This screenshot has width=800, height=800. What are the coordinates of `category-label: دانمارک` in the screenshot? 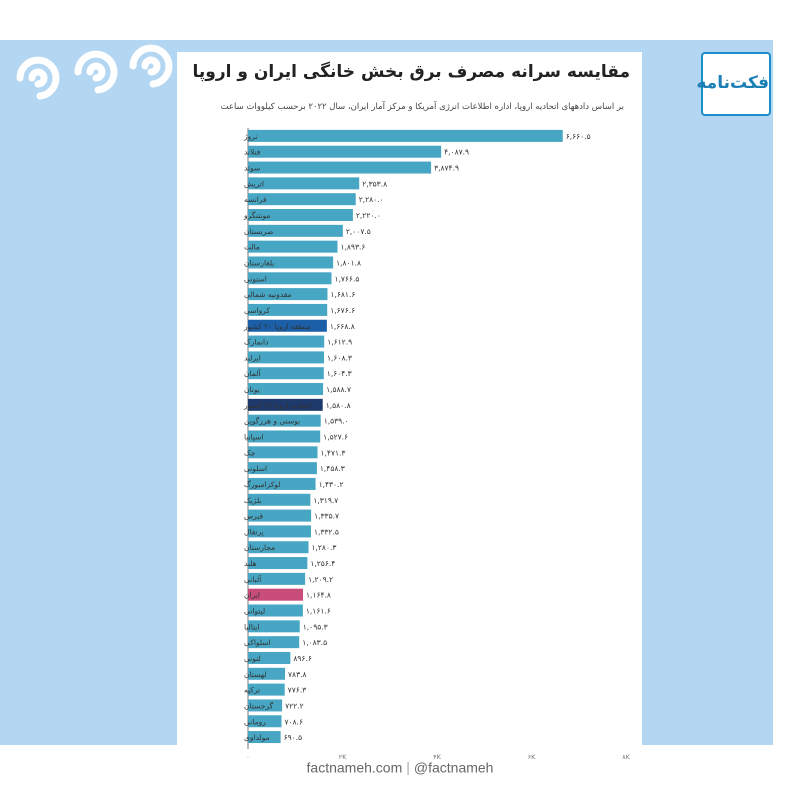 It's located at (256, 342).